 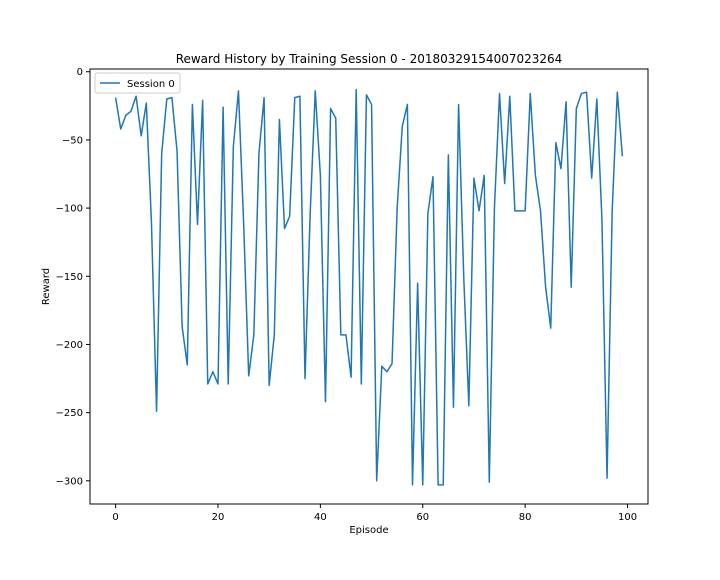 I want to click on x-tick-label: 100, so click(x=627, y=517).